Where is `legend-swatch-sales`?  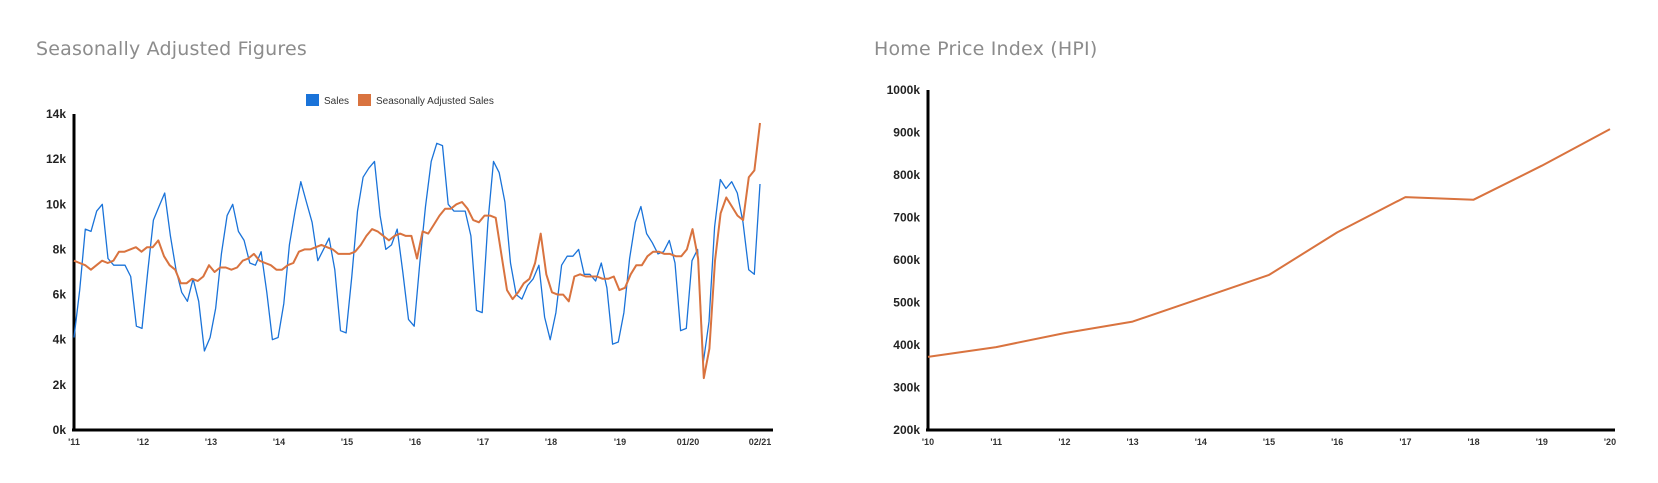 legend-swatch-sales is located at coordinates (312, 100).